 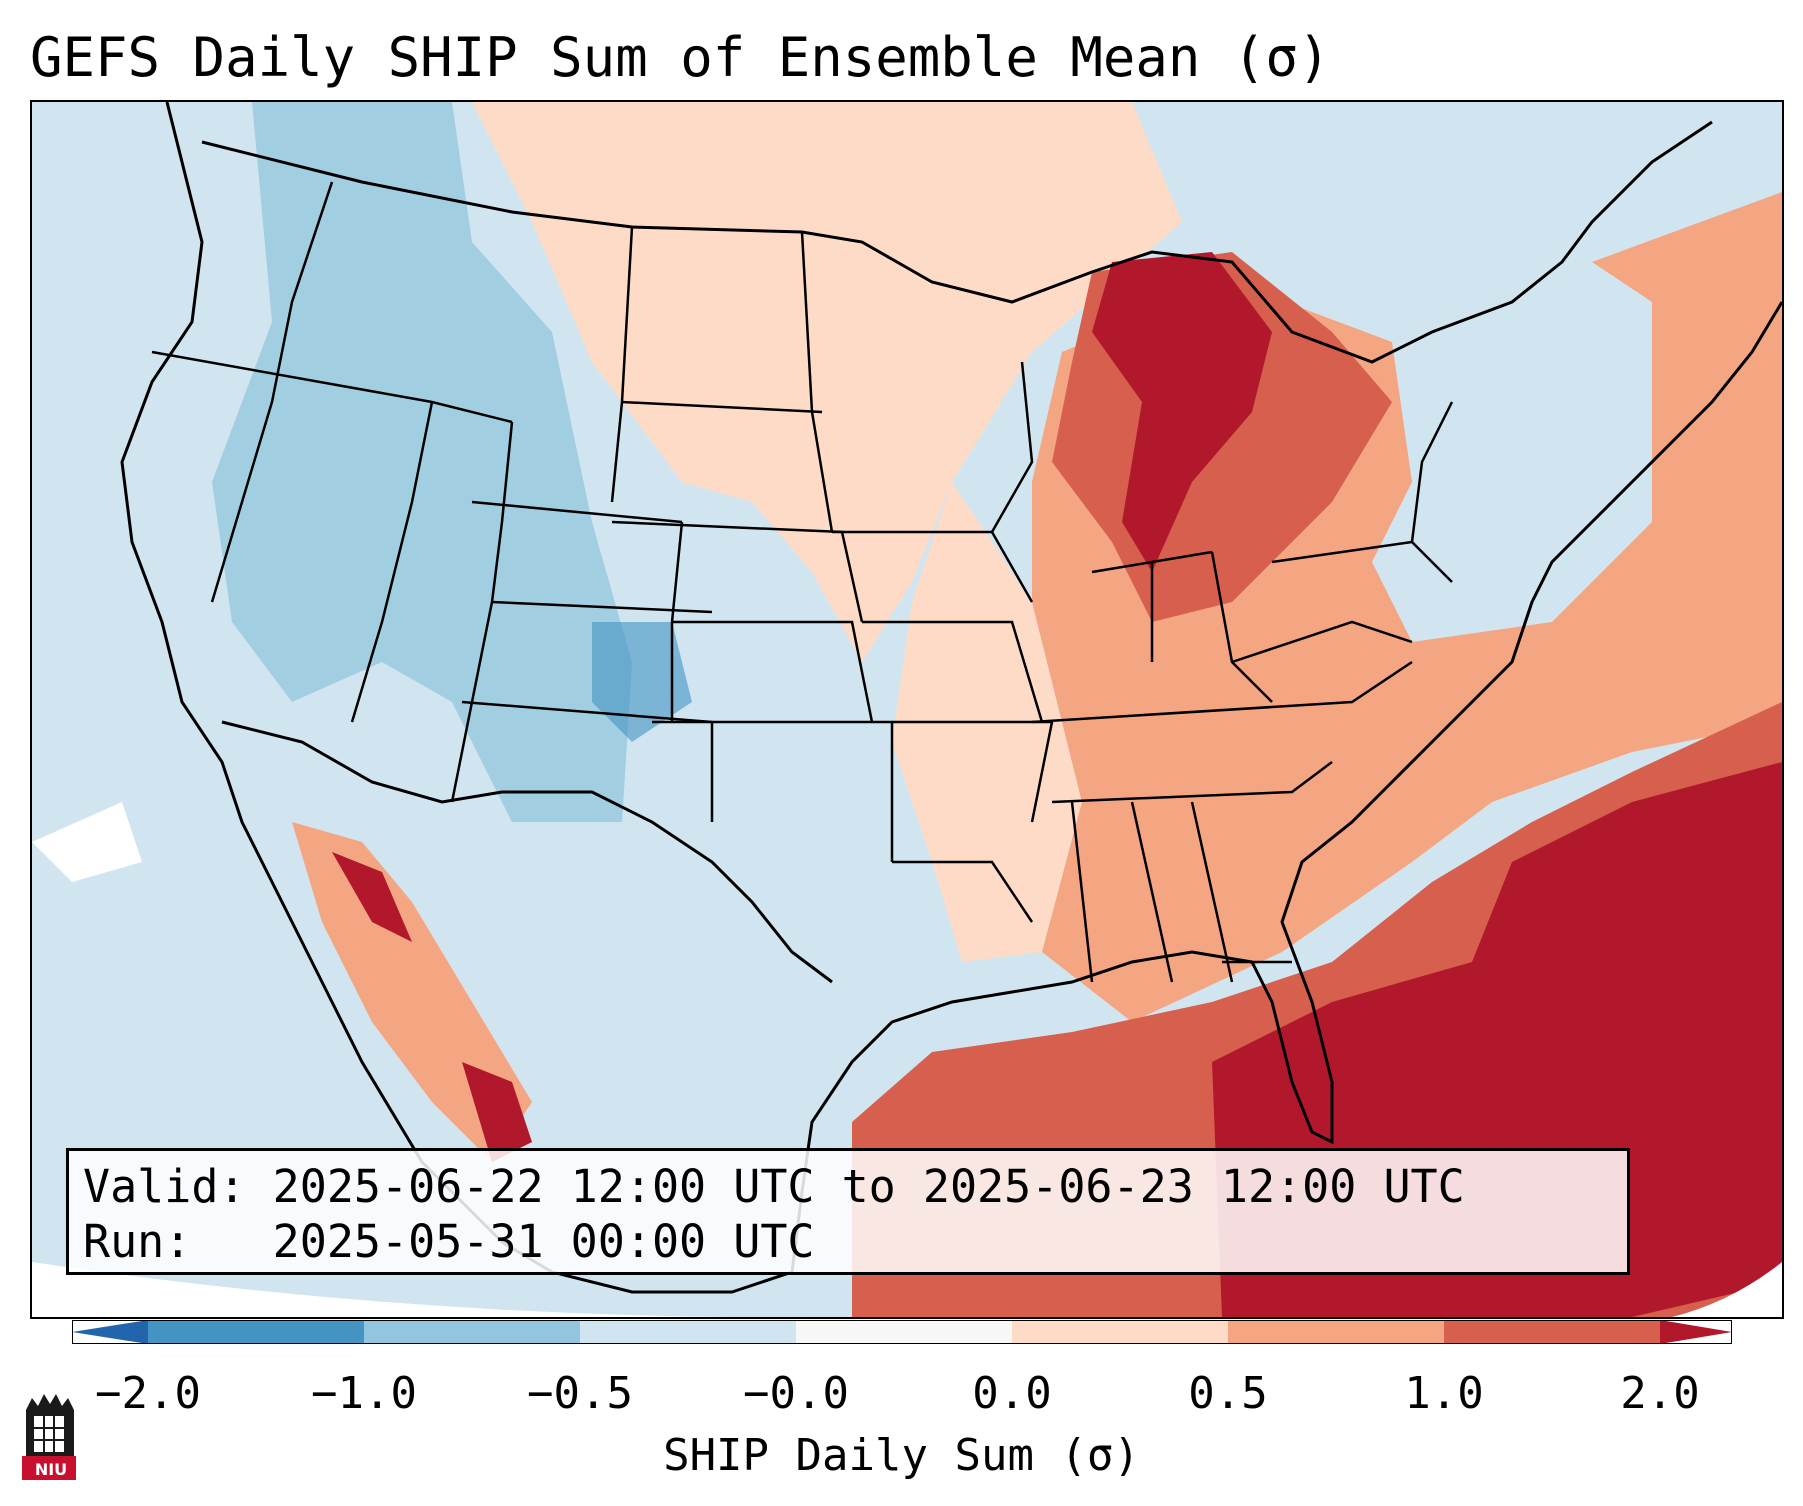 I want to click on colorbar-tick-label: 0.5, so click(x=1228, y=1393).